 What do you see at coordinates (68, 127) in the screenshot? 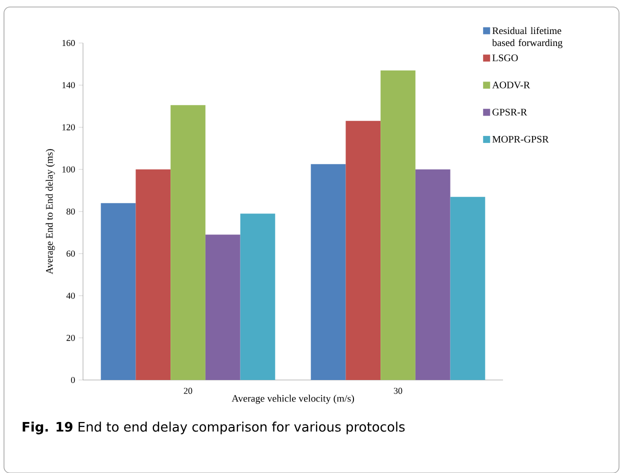
I see `y-tick-label: 120` at bounding box center [68, 127].